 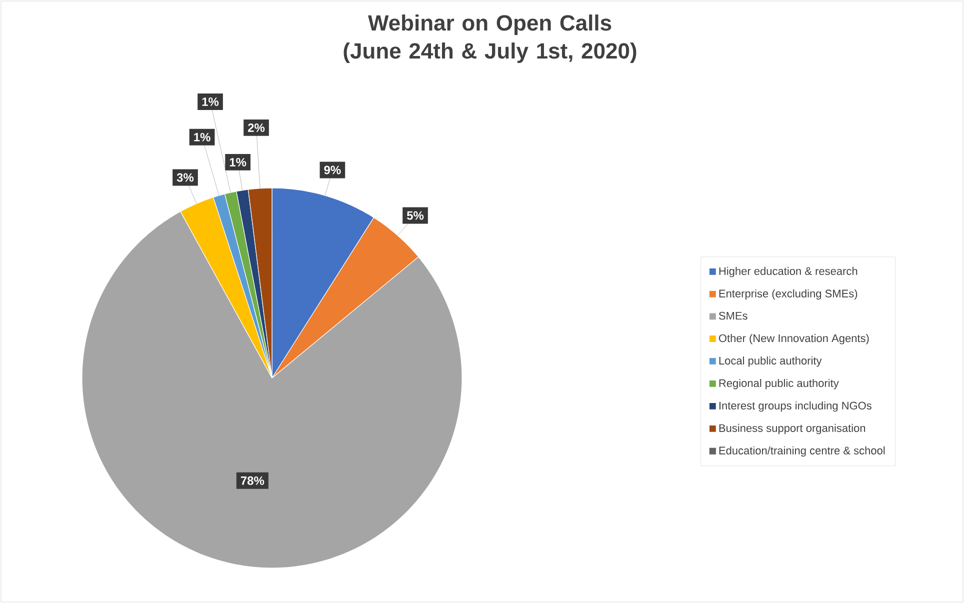 I want to click on legend-label: Other (New Innovation Agents), so click(x=793, y=339).